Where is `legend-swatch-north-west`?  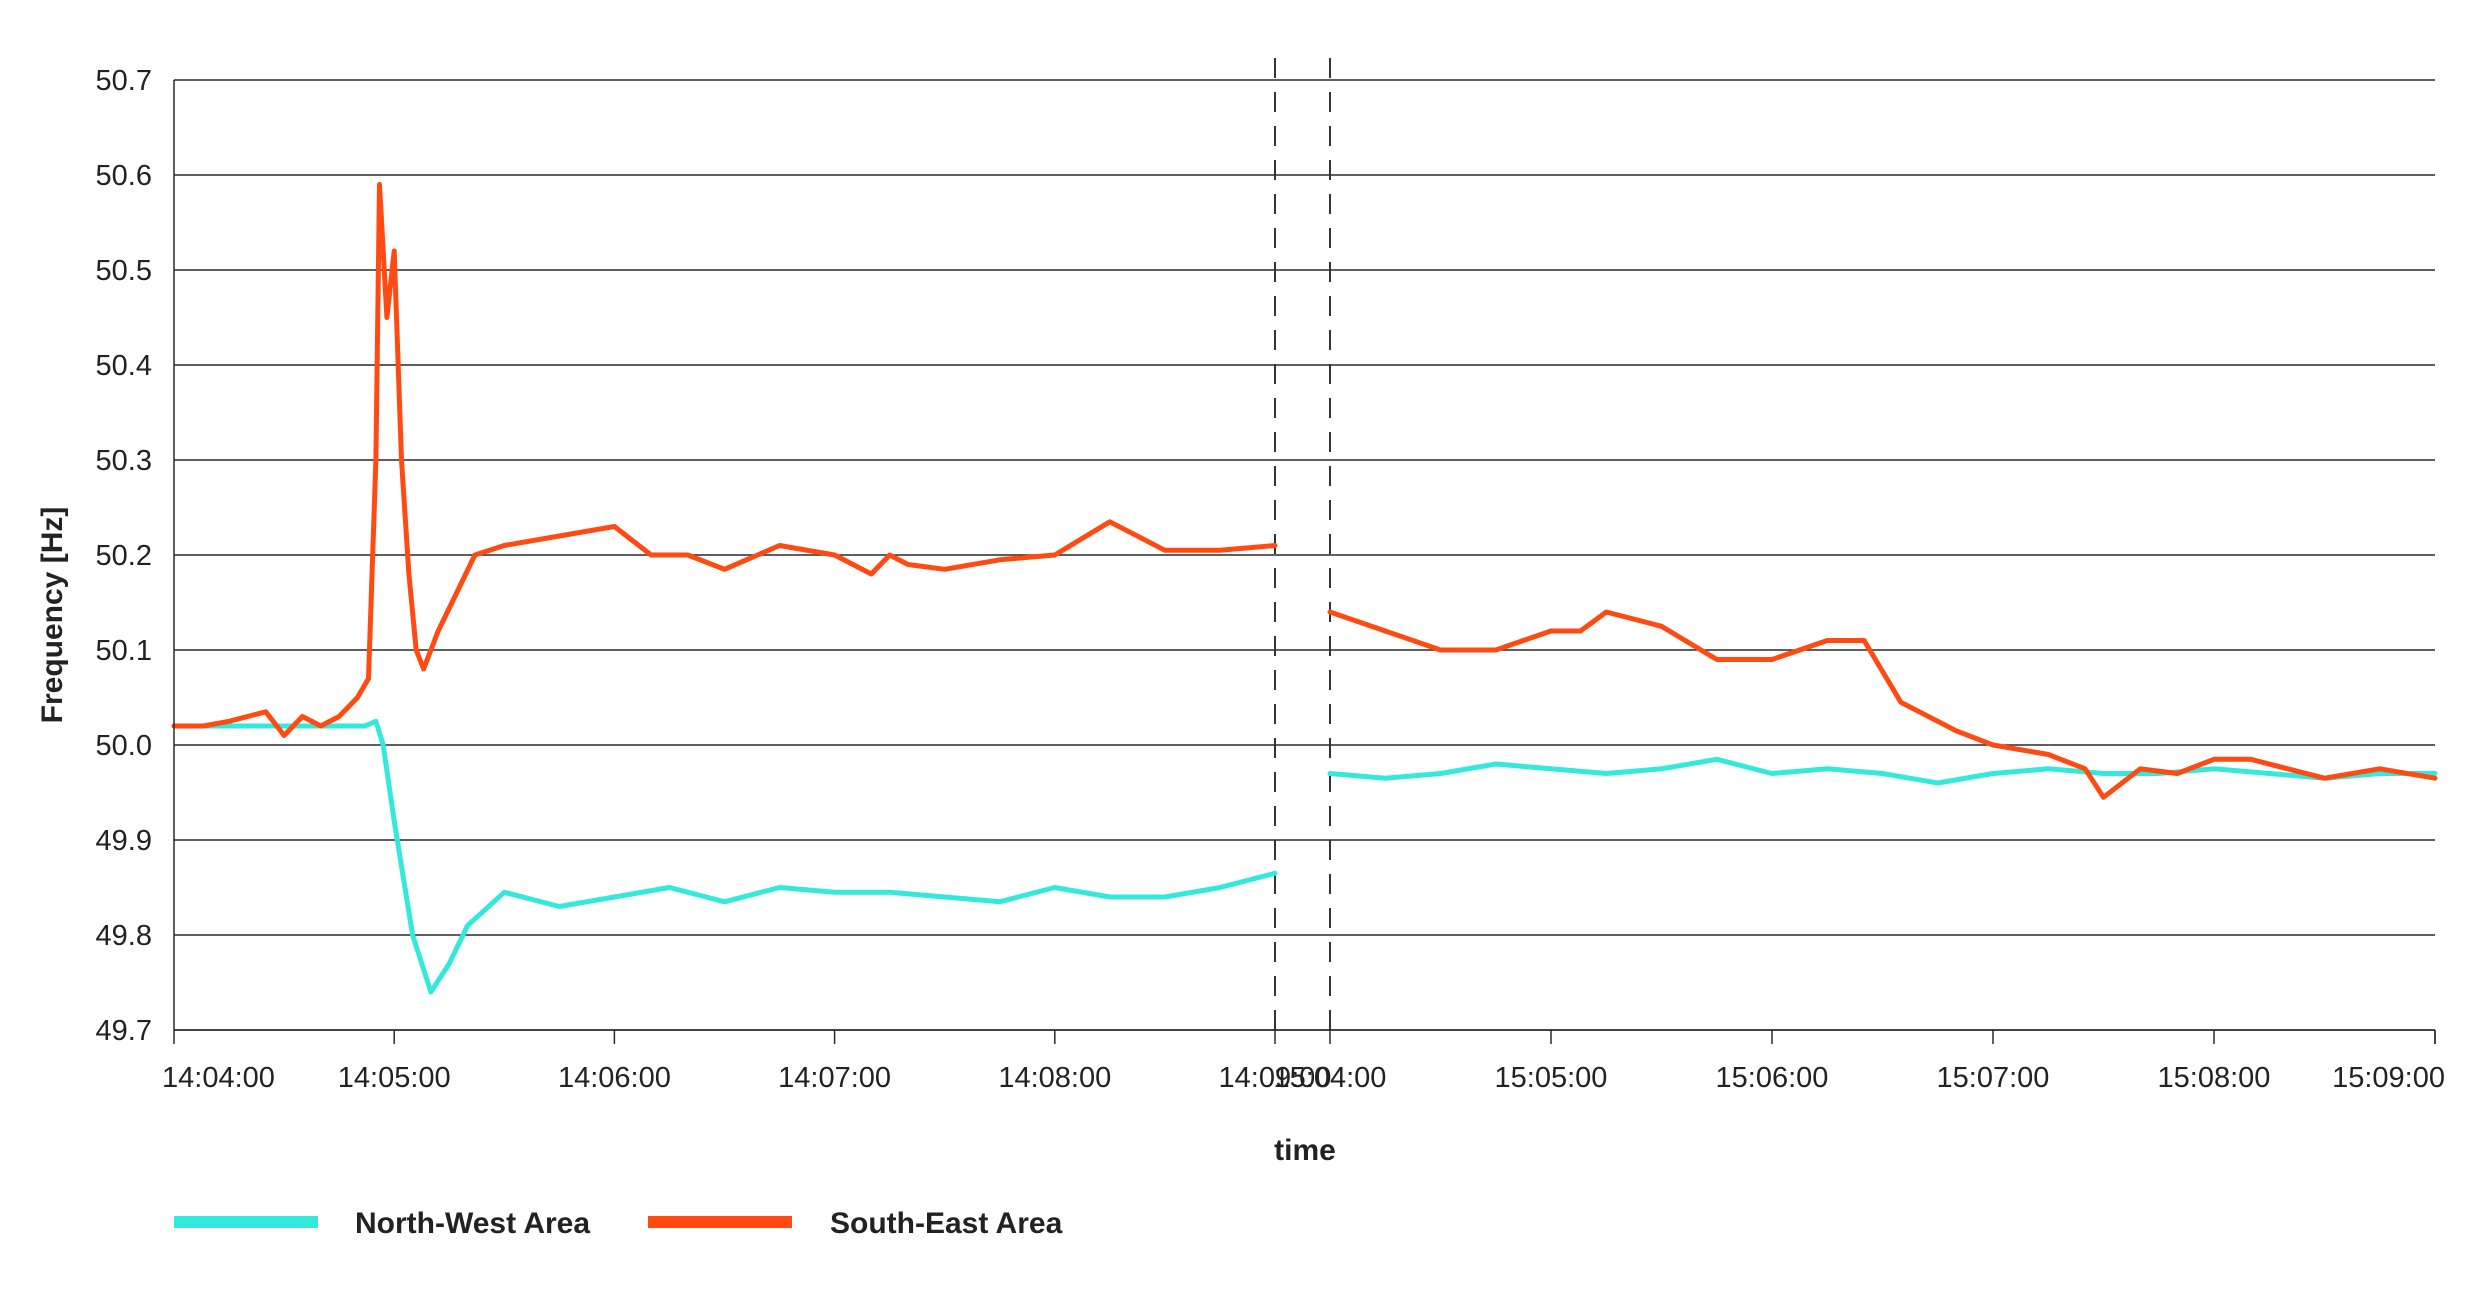
legend-swatch-north-west is located at coordinates (246, 1222).